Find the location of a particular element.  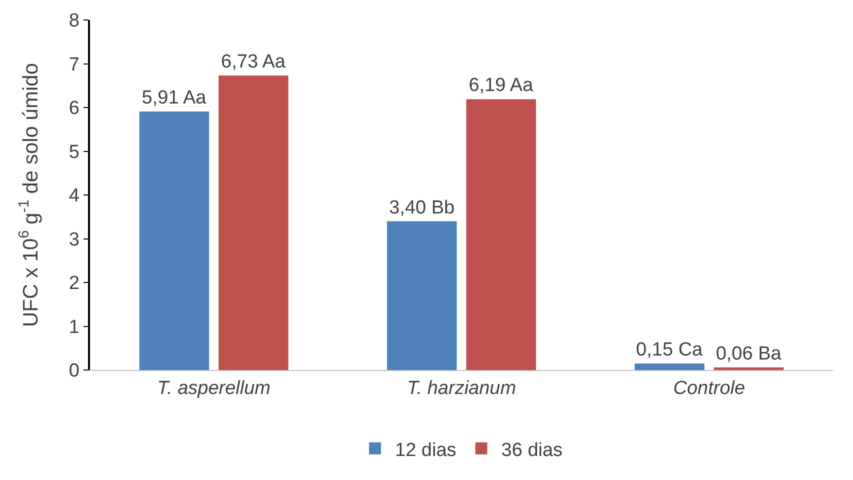

y-tick-label: 8 is located at coordinates (74, 21).